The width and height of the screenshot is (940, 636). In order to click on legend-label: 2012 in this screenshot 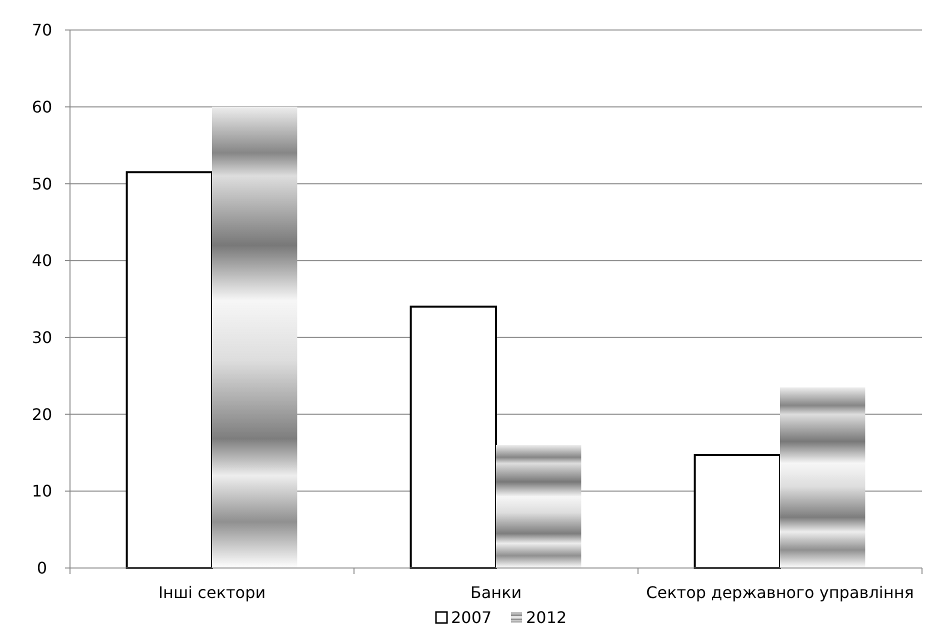, I will do `click(546, 617)`.